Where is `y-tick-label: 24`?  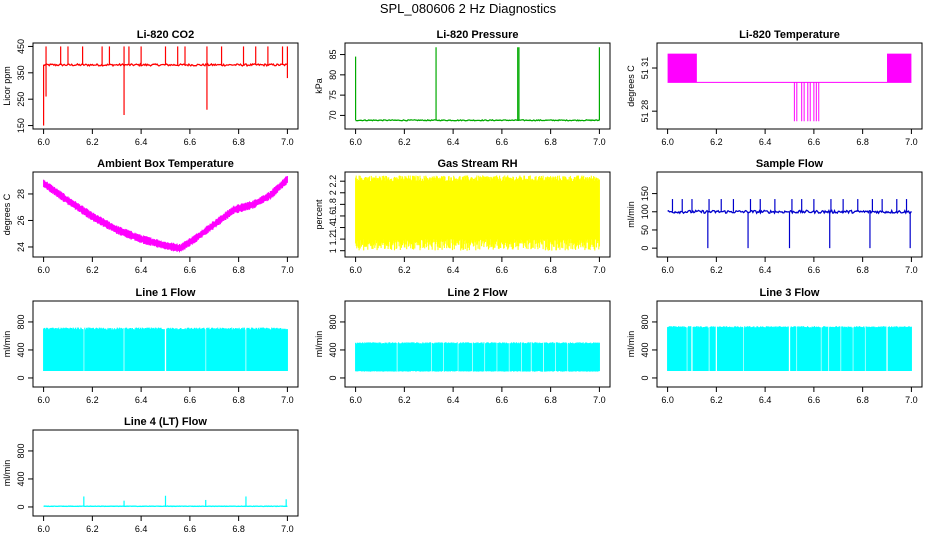 y-tick-label: 24 is located at coordinates (21, 247).